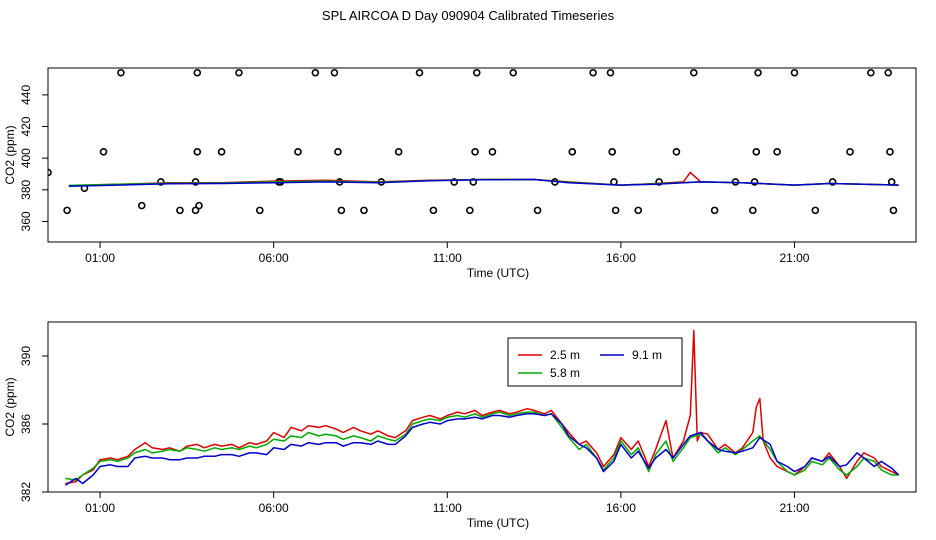 Image resolution: width=936 pixels, height=540 pixels. Describe the element at coordinates (647, 355) in the screenshot. I see `legend-label: 9.1 m` at that location.